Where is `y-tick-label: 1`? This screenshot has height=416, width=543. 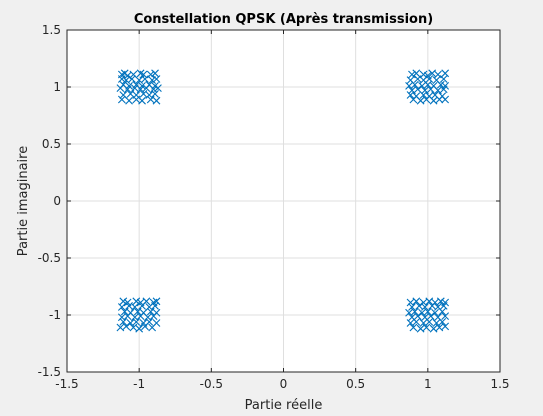 y-tick-label: 1 is located at coordinates (57, 87).